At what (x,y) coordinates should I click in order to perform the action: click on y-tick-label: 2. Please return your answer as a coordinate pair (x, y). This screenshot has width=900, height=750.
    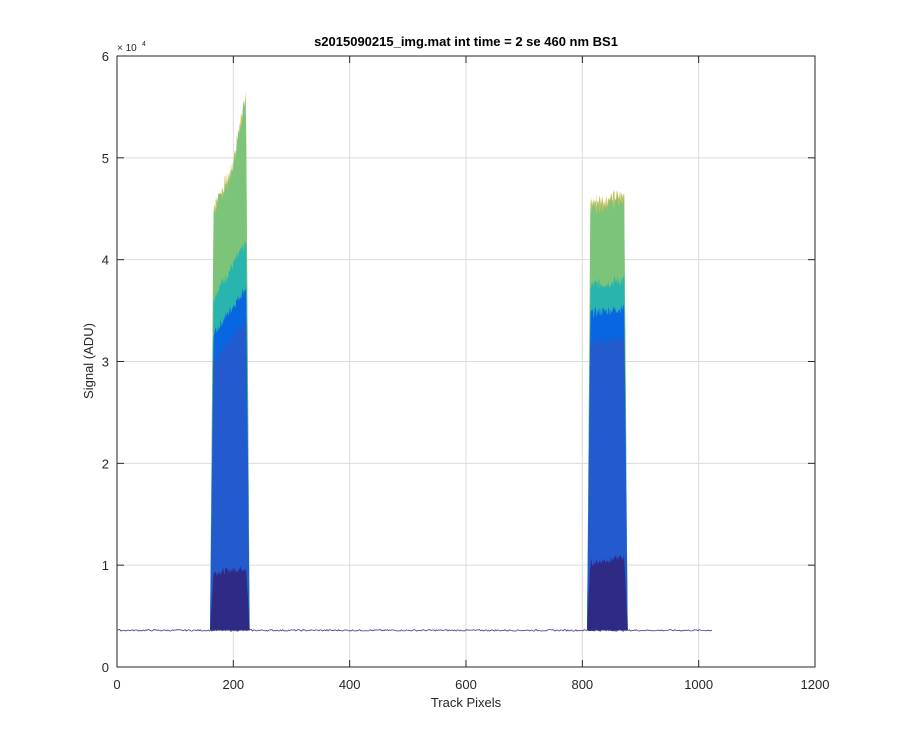
    Looking at the image, I should click on (105, 463).